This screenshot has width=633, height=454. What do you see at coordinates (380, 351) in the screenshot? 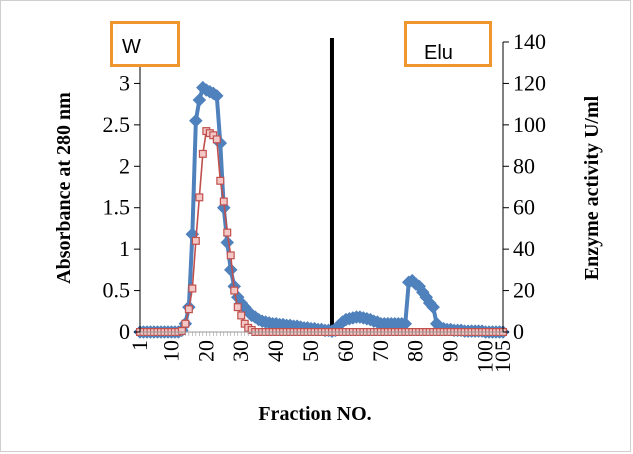
I see `x-tick-label: 70` at bounding box center [380, 351].